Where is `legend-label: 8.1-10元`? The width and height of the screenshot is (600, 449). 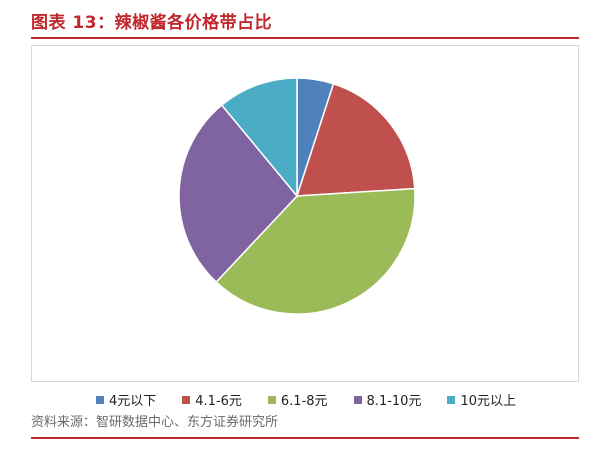 legend-label: 8.1-10元 is located at coordinates (394, 401).